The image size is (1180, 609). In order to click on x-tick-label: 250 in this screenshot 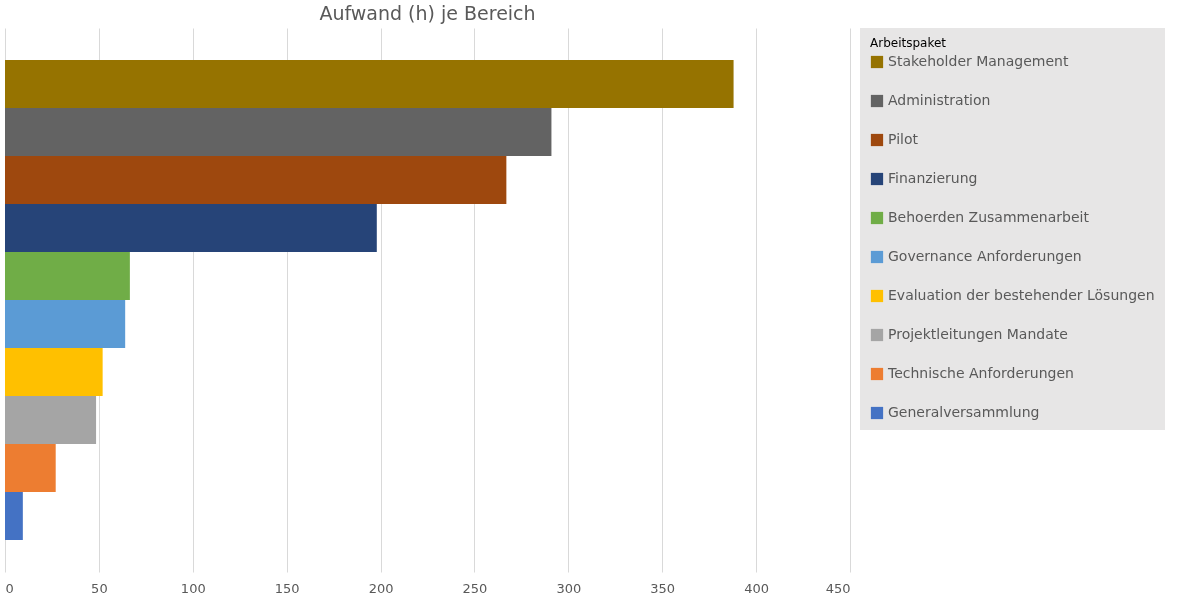, I will do `click(475, 588)`.